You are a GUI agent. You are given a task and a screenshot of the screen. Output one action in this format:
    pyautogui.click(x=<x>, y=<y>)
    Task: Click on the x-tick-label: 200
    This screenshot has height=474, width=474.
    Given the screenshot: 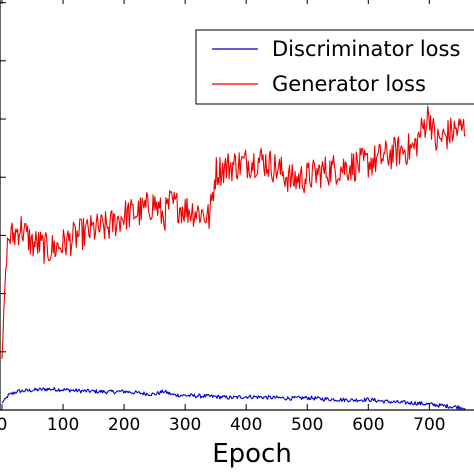 What is the action you would take?
    pyautogui.click(x=124, y=425)
    